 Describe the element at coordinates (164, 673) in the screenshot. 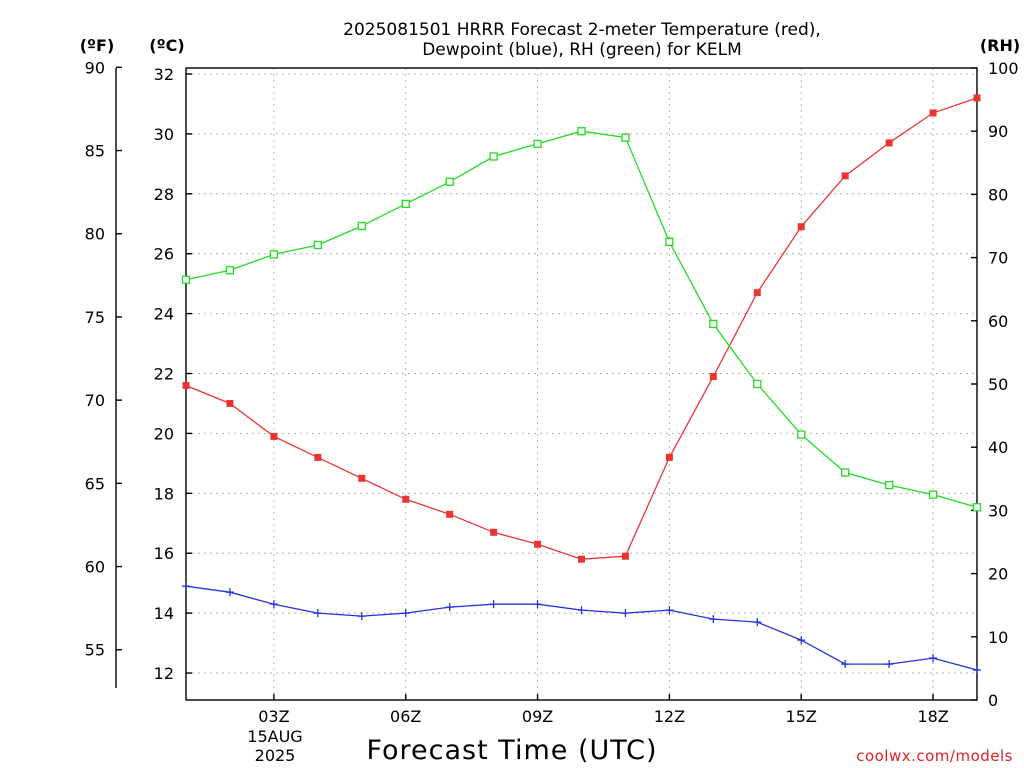

I see `celsius-tick-label: 12` at that location.